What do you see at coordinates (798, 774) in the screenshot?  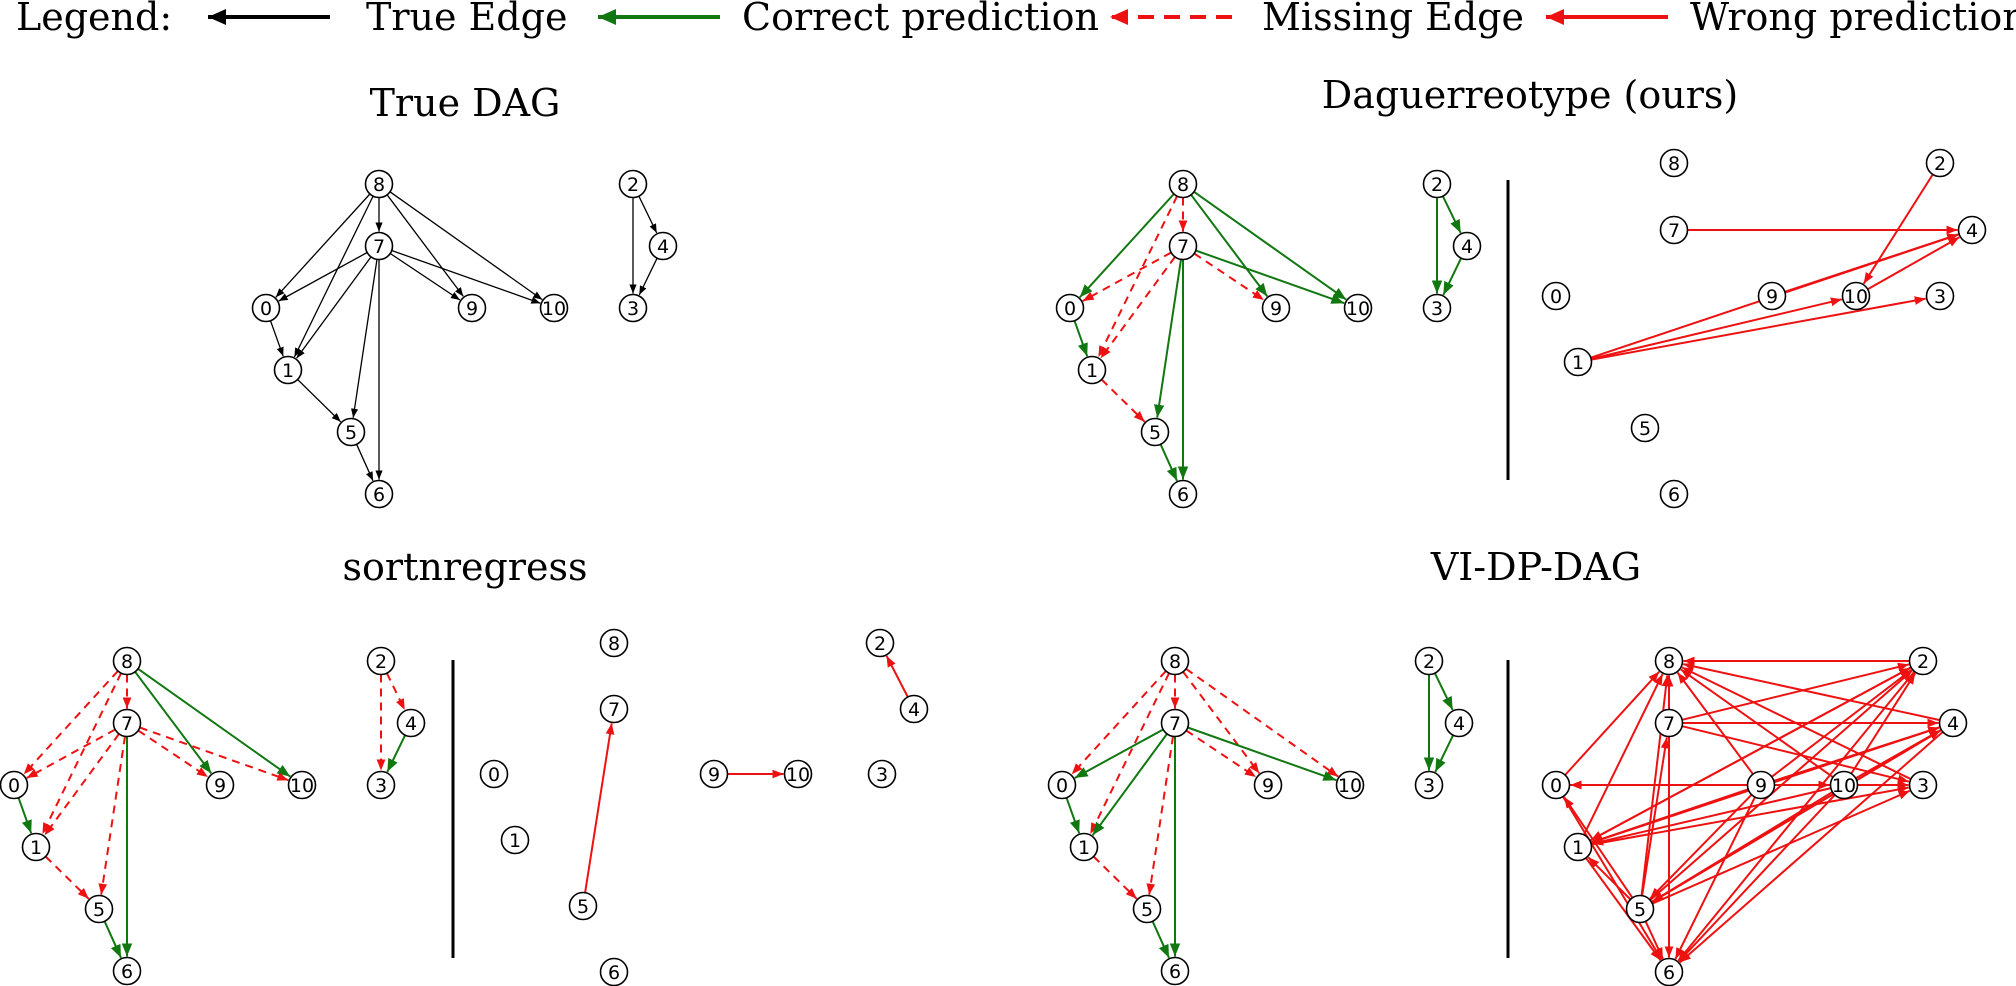 I see `sortnregress-pred-node-10: 10` at bounding box center [798, 774].